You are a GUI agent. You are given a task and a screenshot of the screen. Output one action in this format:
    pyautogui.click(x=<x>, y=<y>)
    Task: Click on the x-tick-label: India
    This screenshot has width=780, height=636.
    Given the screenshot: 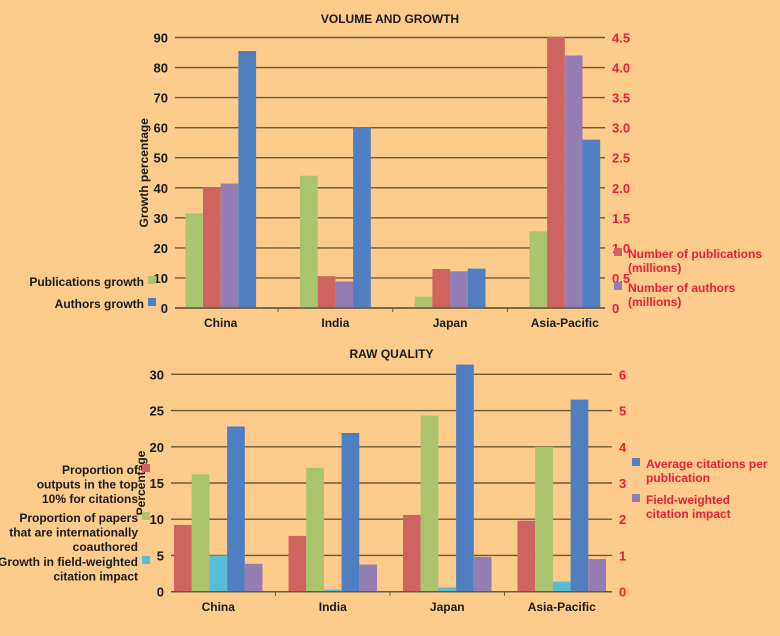 What is the action you would take?
    pyautogui.click(x=335, y=323)
    